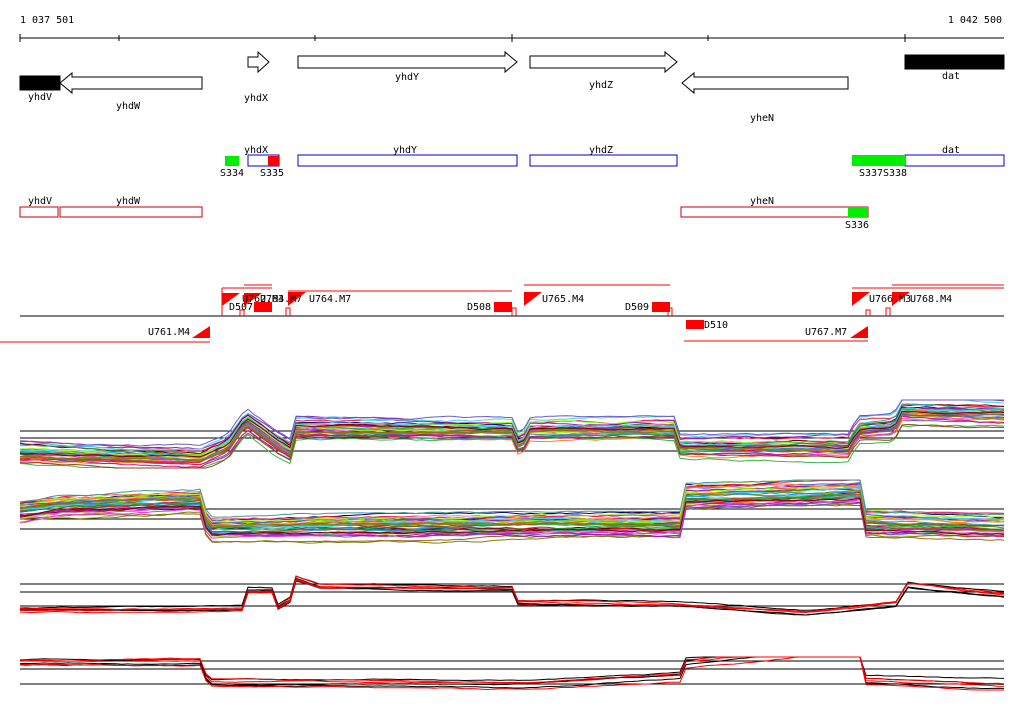 The image size is (1024, 714). What do you see at coordinates (951, 76) in the screenshot?
I see `gene-label: dat` at bounding box center [951, 76].